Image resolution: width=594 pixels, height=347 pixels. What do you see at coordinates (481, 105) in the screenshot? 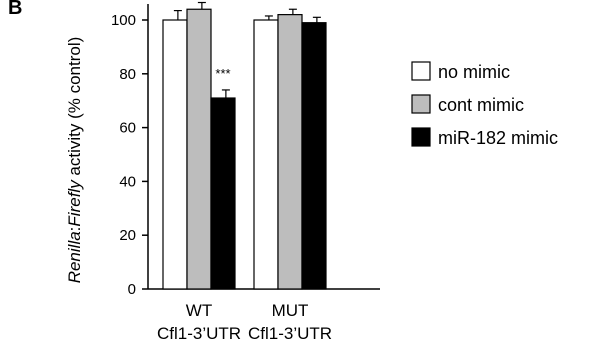
I see `legend-label: cont mimic` at bounding box center [481, 105].